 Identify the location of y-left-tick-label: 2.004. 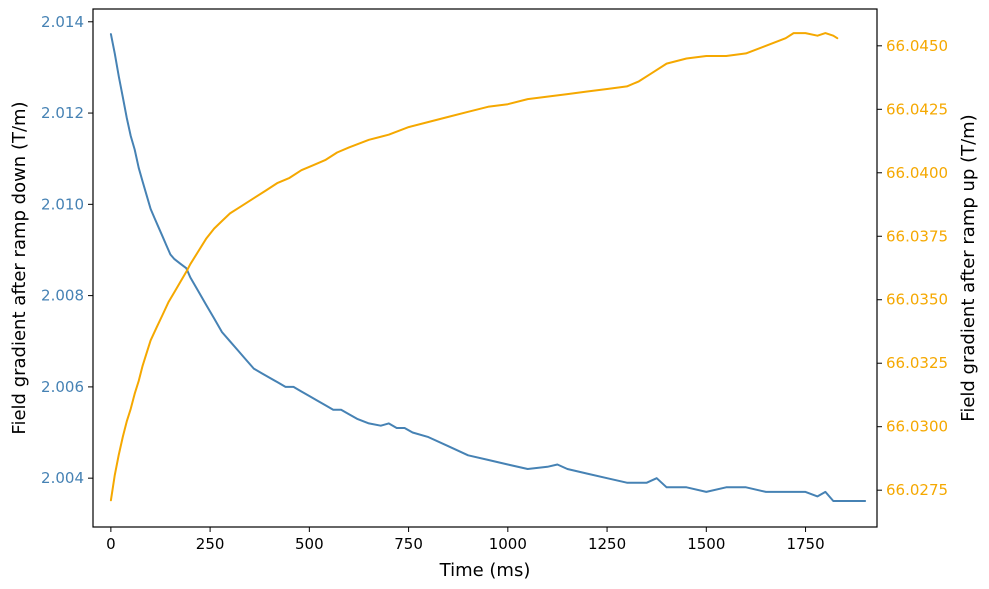
(62, 478).